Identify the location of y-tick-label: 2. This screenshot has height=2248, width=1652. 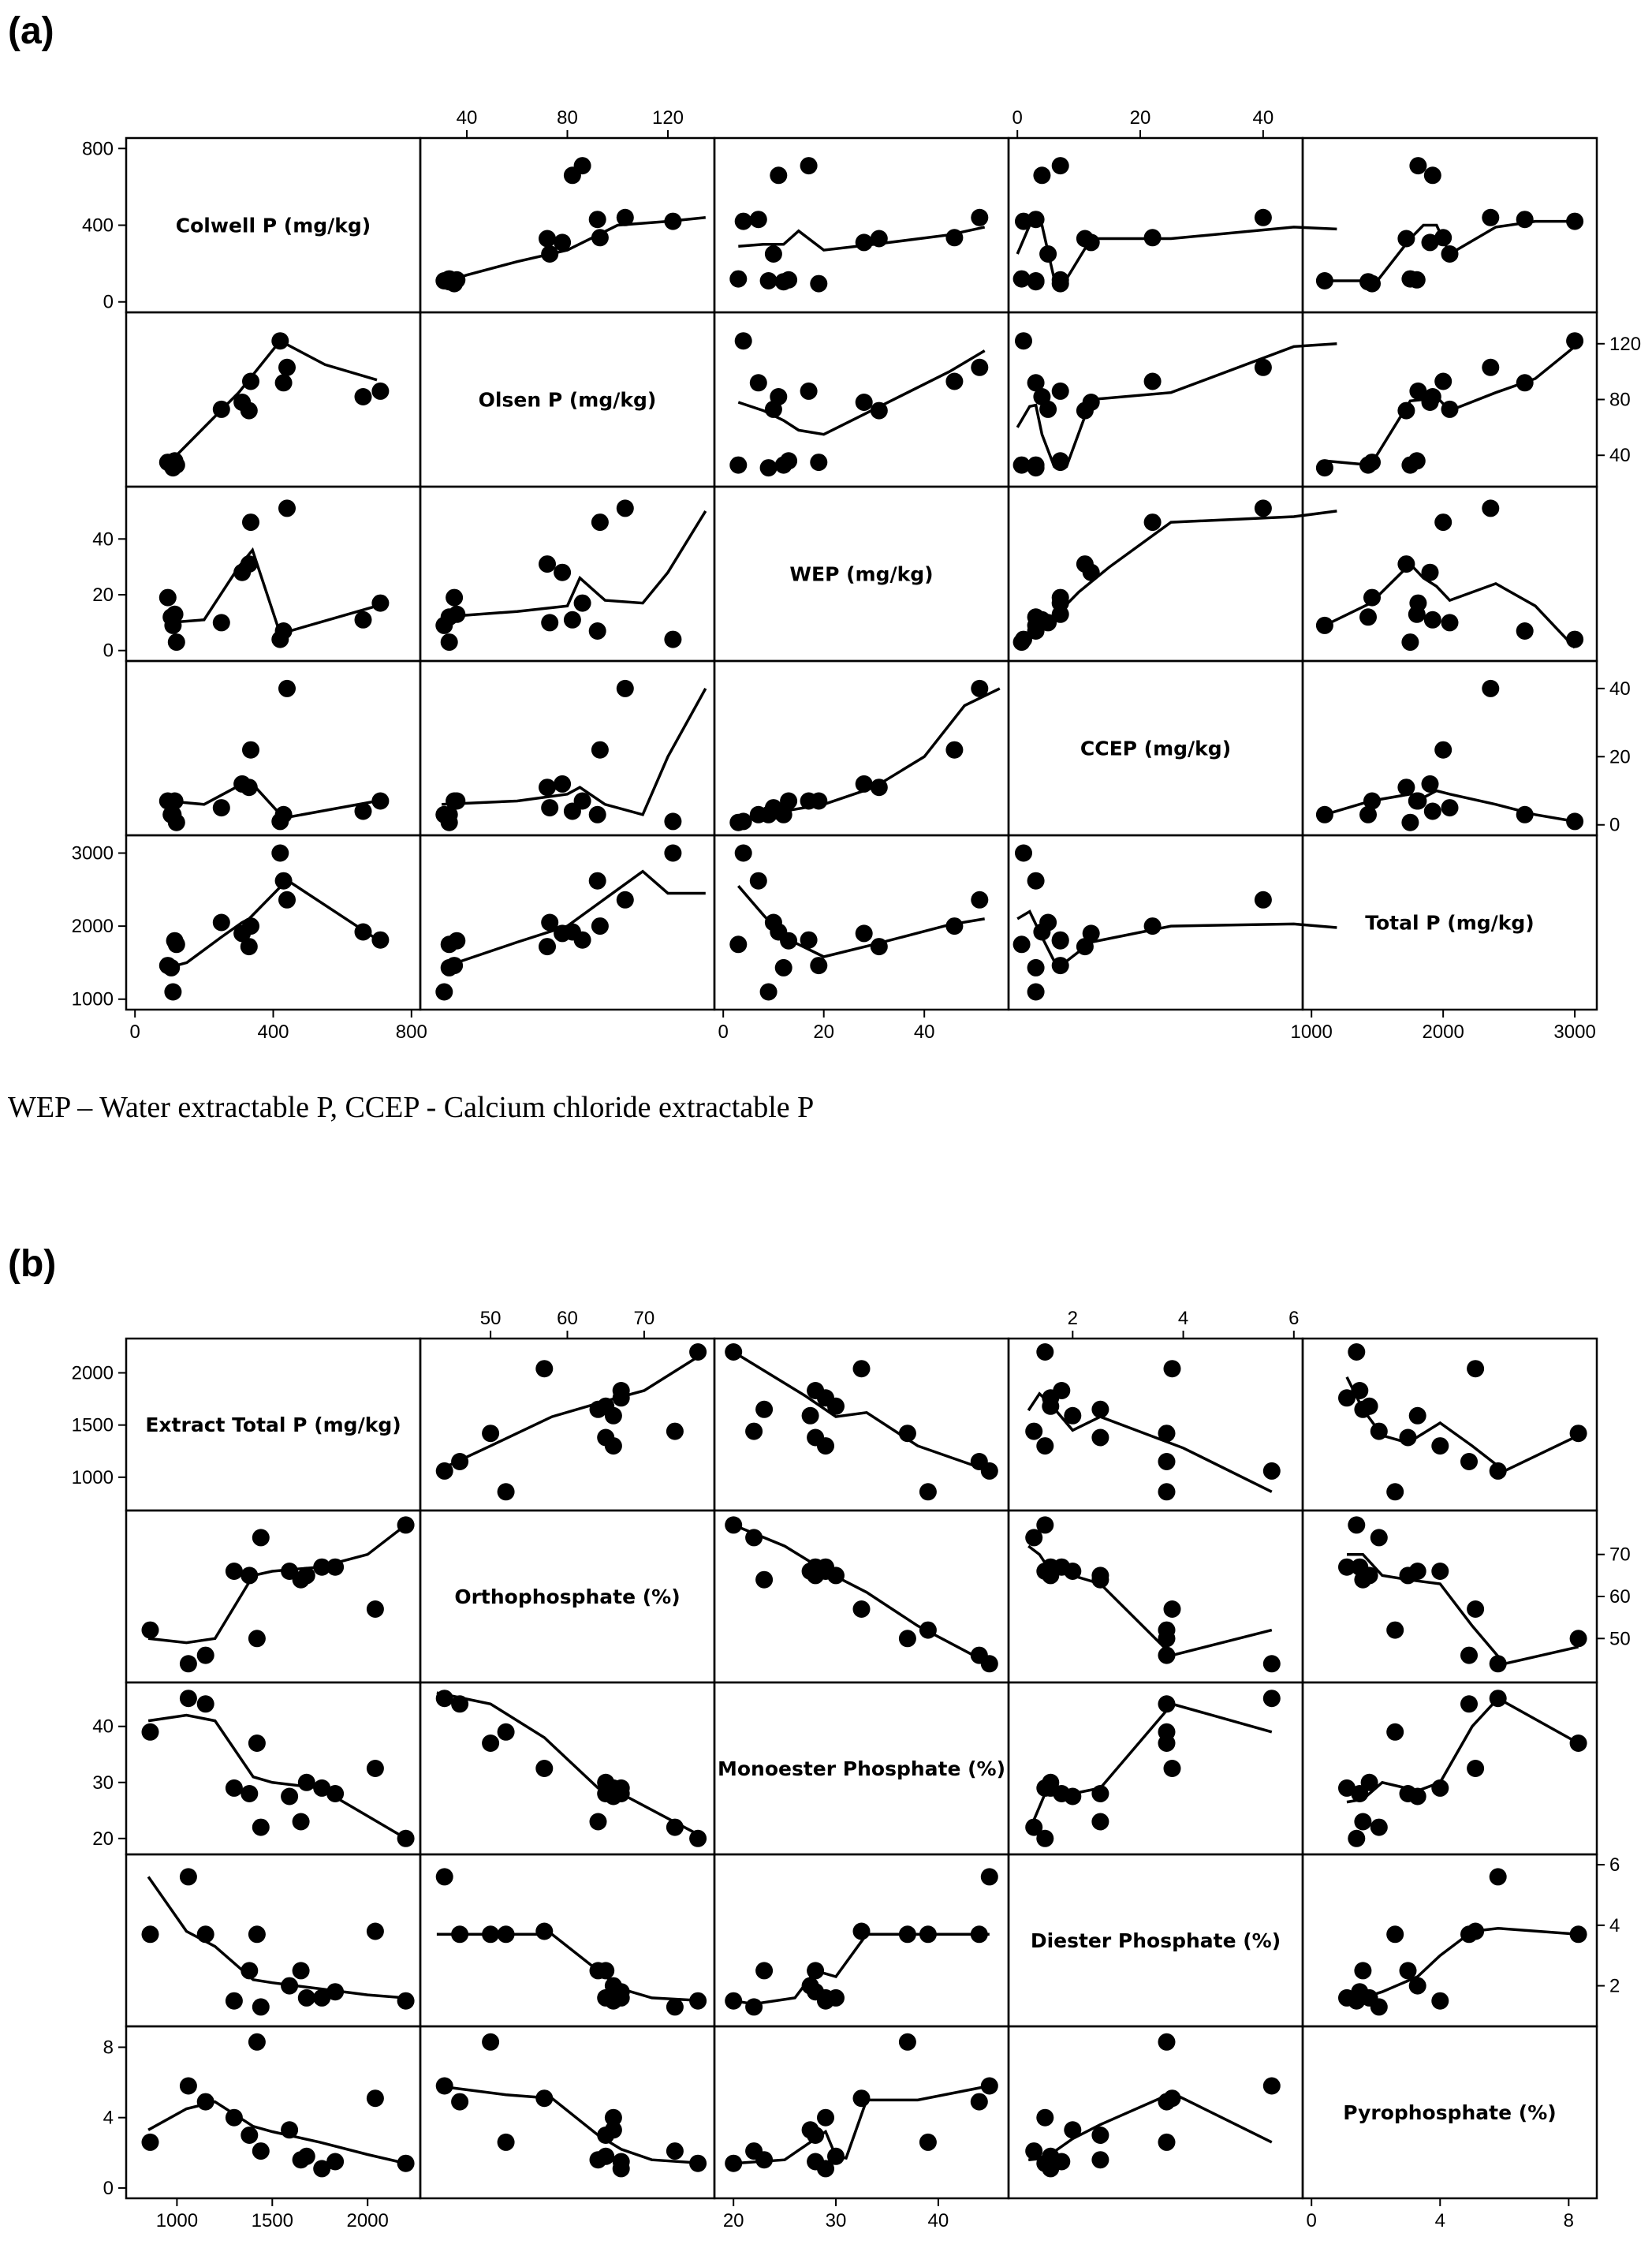
(1615, 1987).